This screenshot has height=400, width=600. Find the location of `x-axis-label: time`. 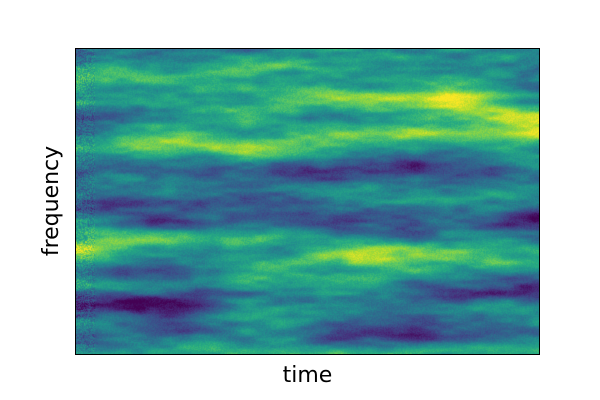

x-axis-label: time is located at coordinates (307, 375).